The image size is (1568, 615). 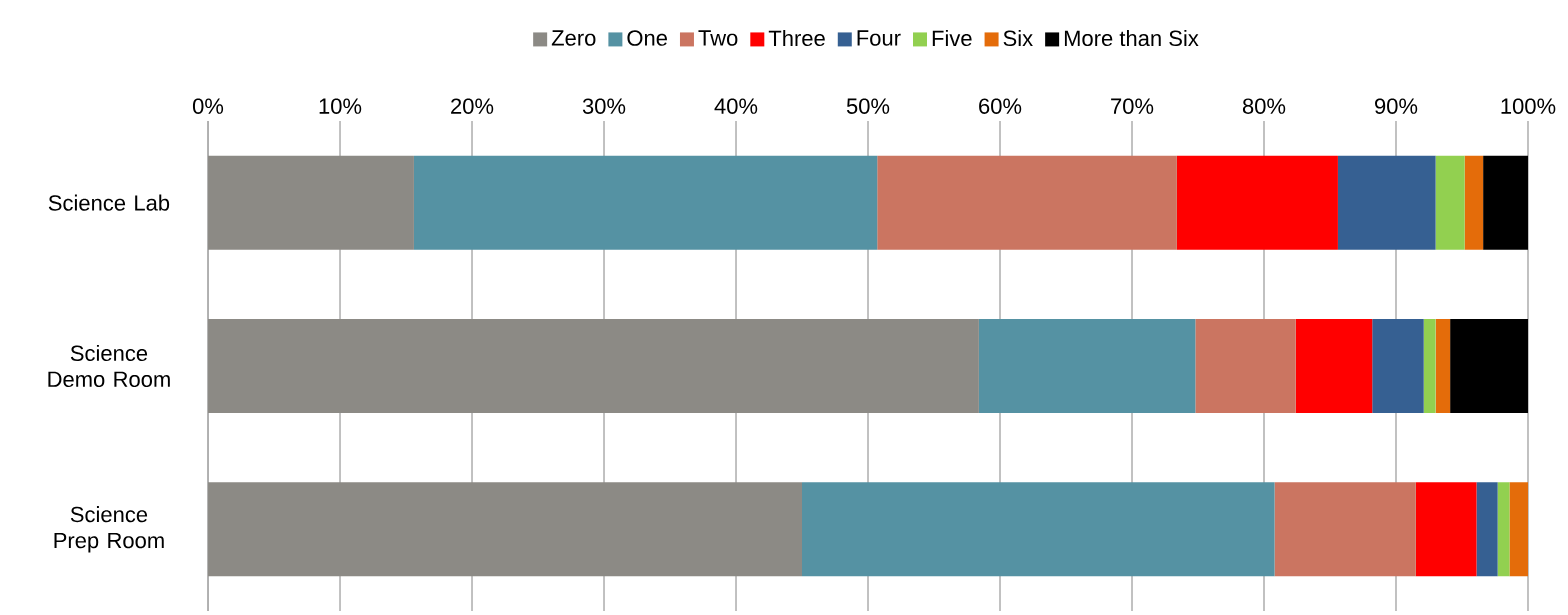 What do you see at coordinates (340, 106) in the screenshot?
I see `x-tick-label: 10%` at bounding box center [340, 106].